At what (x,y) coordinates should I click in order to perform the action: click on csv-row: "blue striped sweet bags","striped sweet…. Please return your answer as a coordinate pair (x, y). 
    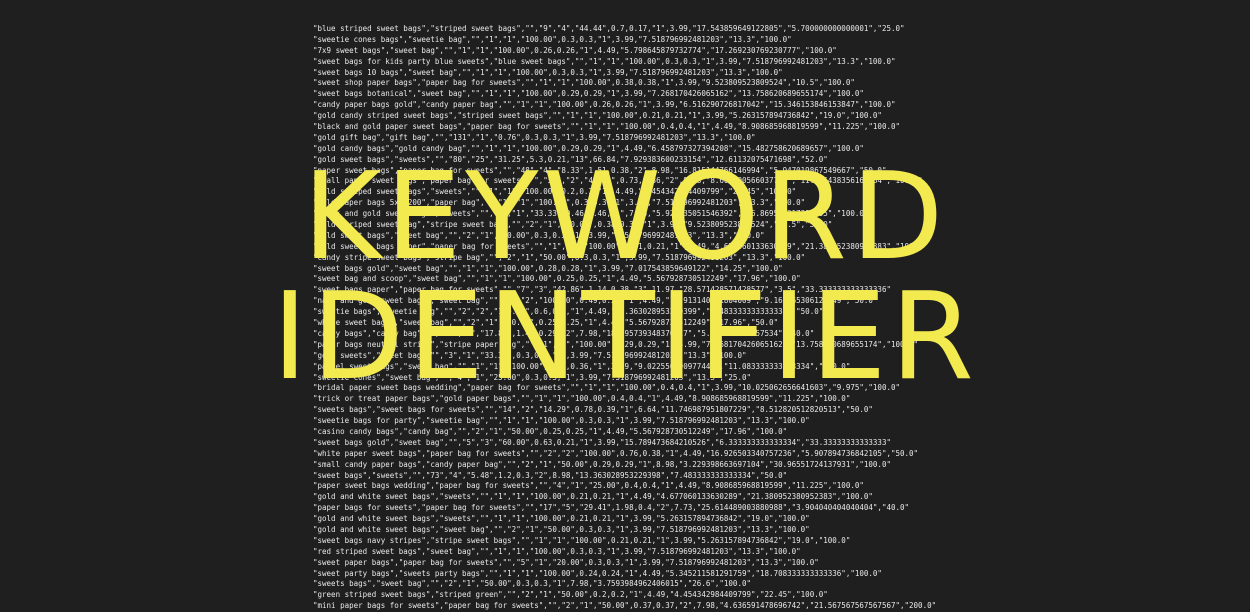
    Looking at the image, I should click on (609, 28).